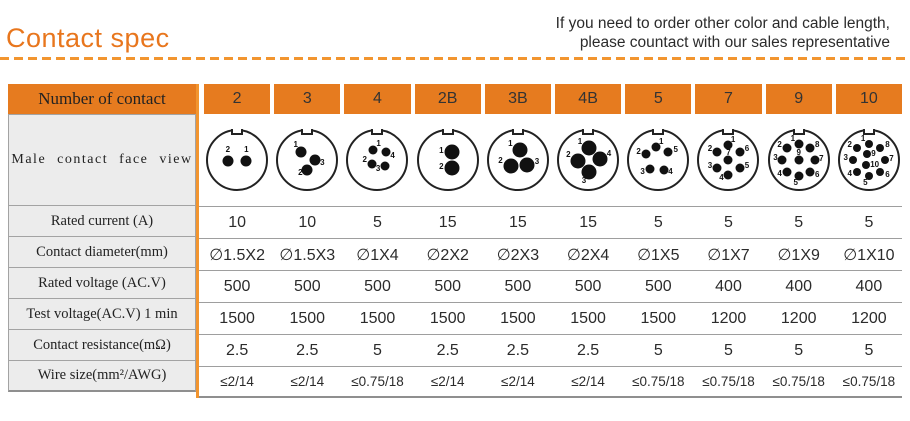 This screenshot has width=910, height=421. What do you see at coordinates (197, 241) in the screenshot?
I see `divider-vertical-orange` at bounding box center [197, 241].